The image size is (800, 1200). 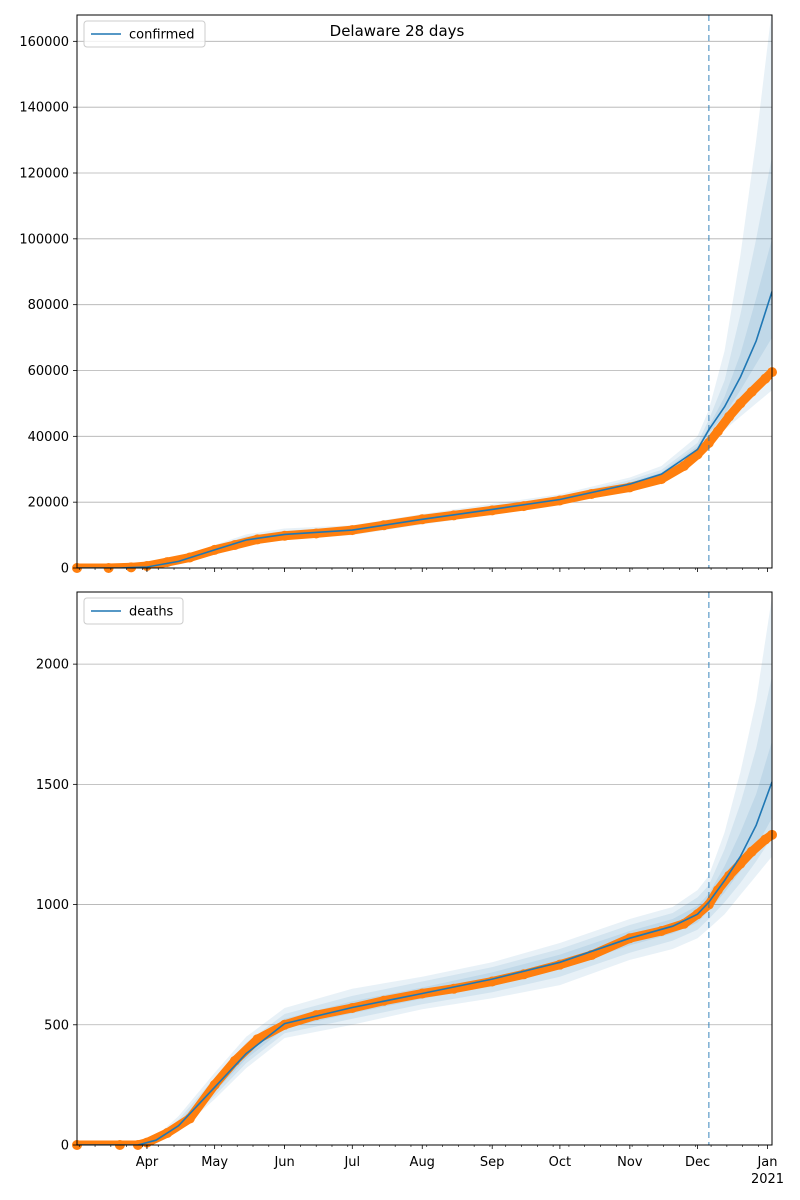 I want to click on deaths-y-tick-label: 0, so click(x=65, y=1146).